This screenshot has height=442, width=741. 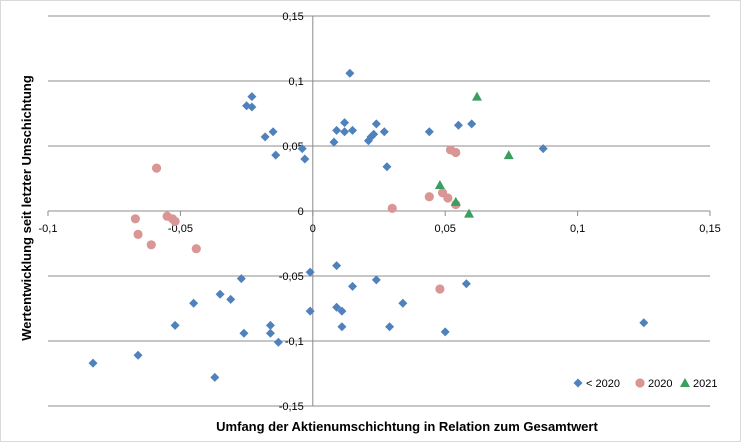 I want to click on x-tick-label-3: 0,05, so click(x=444, y=229).